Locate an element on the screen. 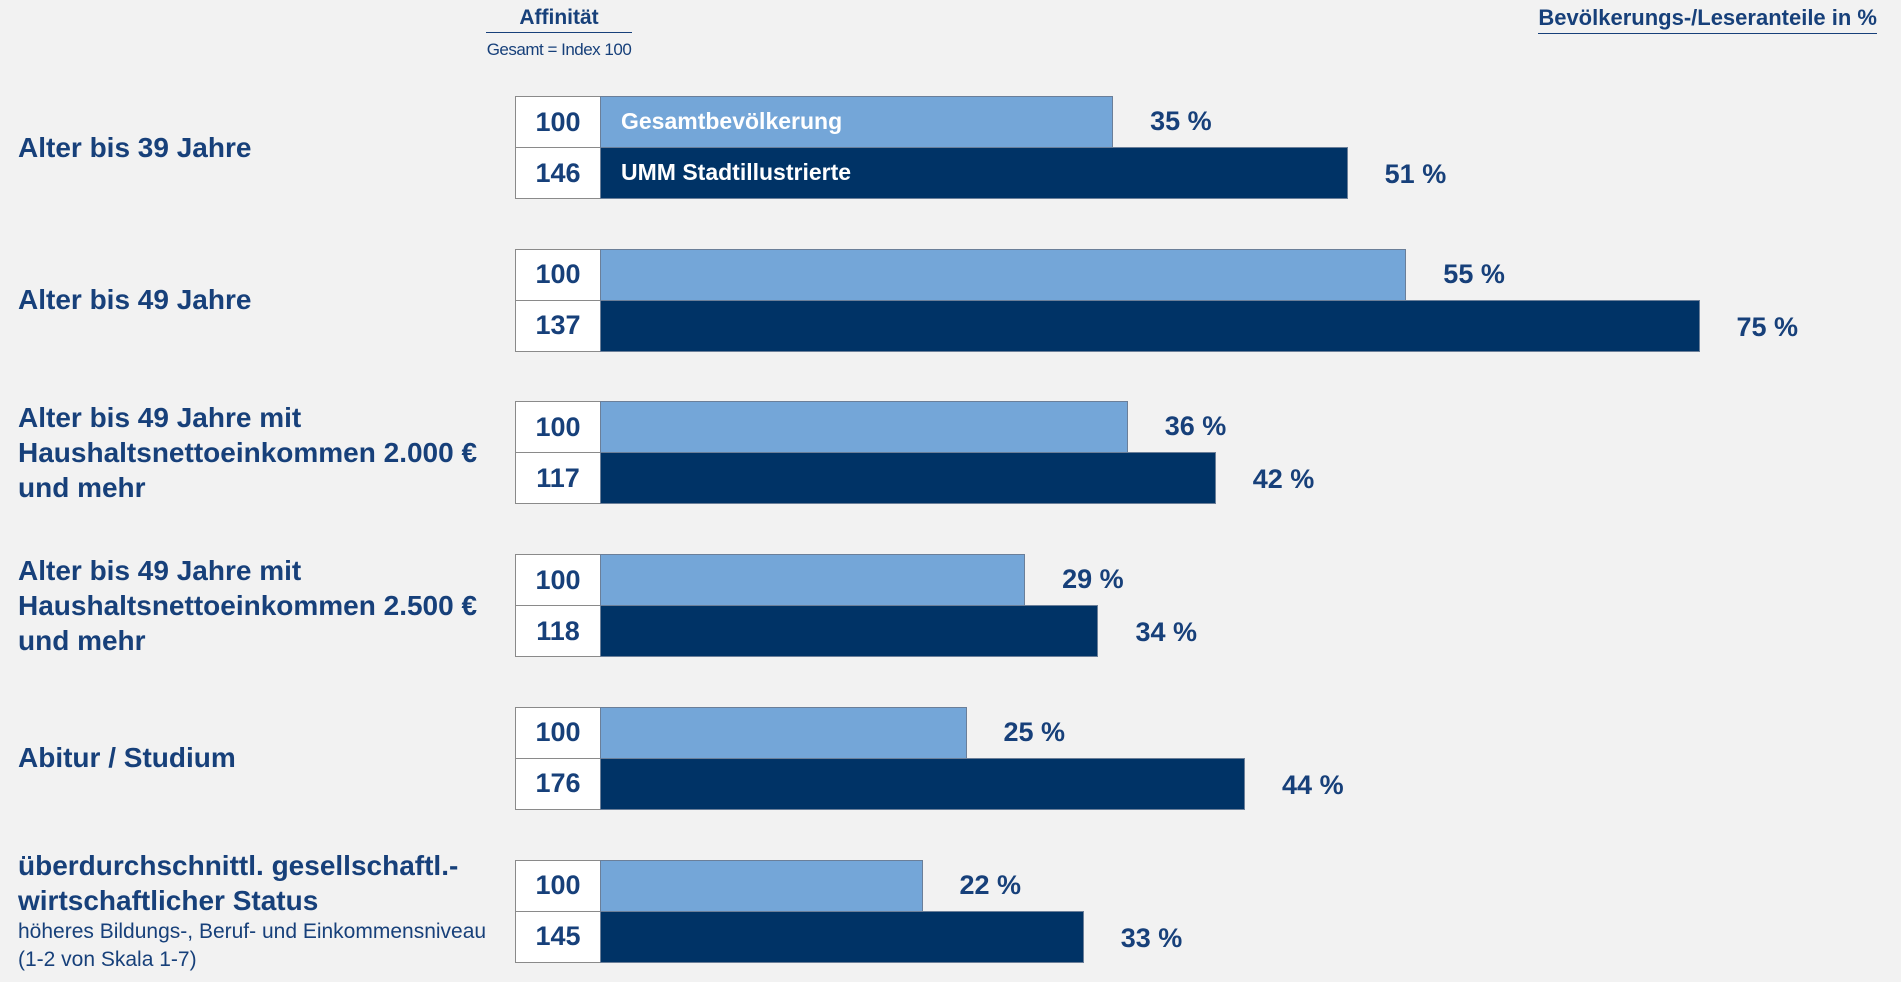  value-label: 33 % is located at coordinates (1151, 937).